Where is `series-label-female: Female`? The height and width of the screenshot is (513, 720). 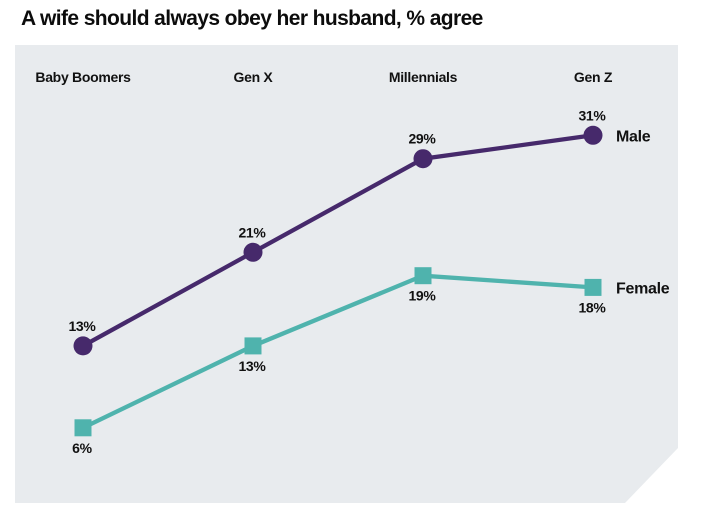
series-label-female: Female is located at coordinates (643, 288).